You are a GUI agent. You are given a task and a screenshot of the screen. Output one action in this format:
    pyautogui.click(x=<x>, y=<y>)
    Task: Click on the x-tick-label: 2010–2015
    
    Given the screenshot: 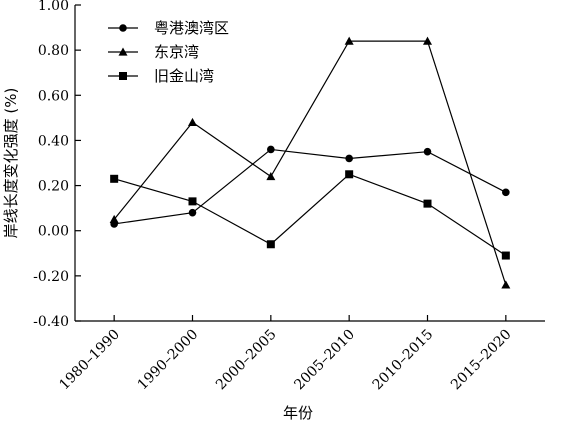 What is the action you would take?
    pyautogui.click(x=403, y=360)
    